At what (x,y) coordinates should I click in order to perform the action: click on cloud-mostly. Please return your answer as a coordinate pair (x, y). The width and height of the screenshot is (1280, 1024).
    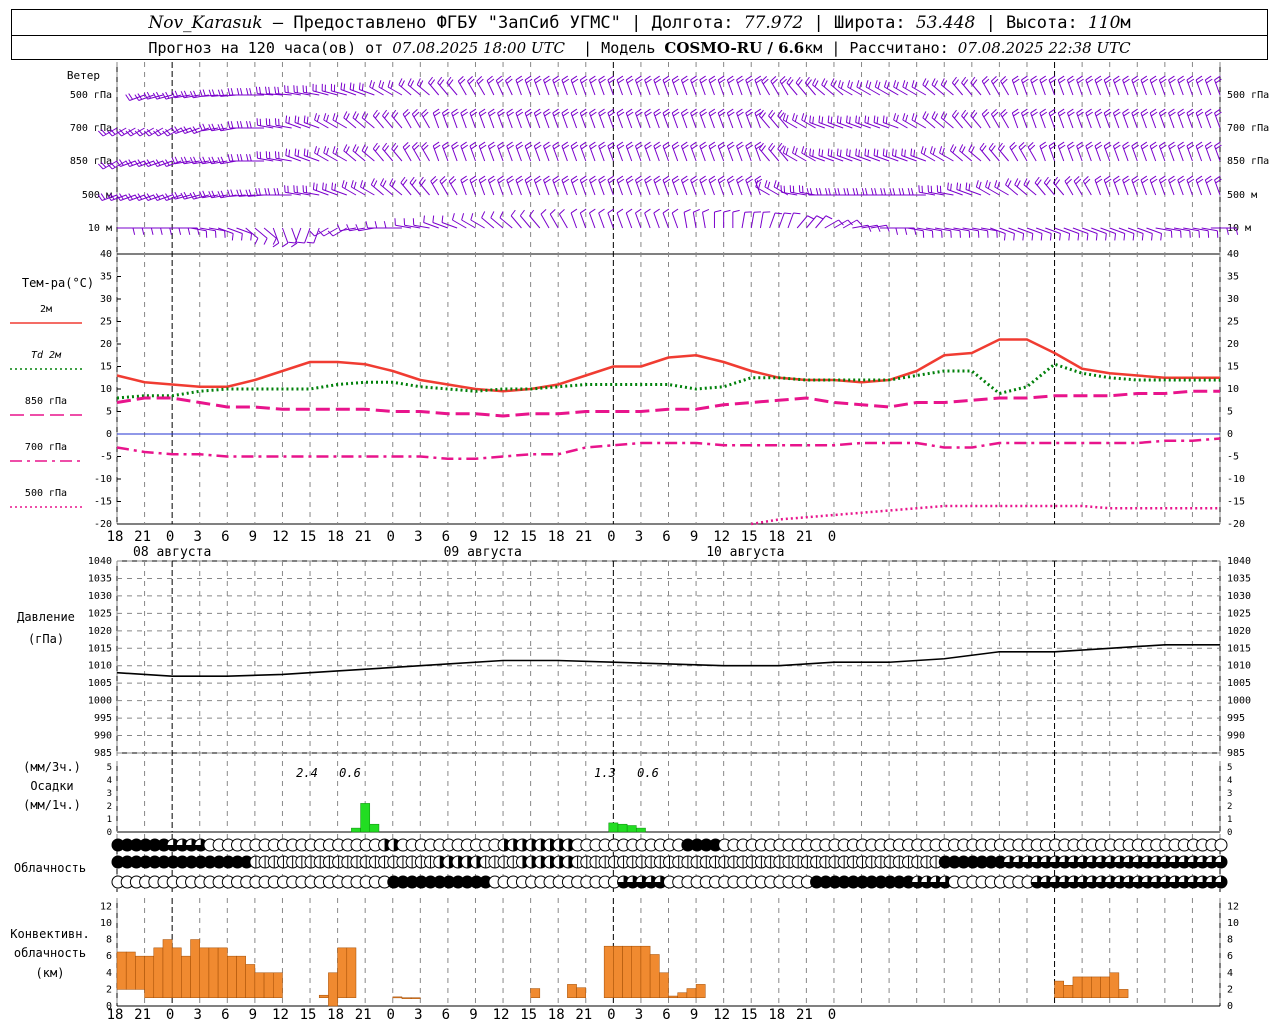
    Looking at the image, I should click on (1101, 862).